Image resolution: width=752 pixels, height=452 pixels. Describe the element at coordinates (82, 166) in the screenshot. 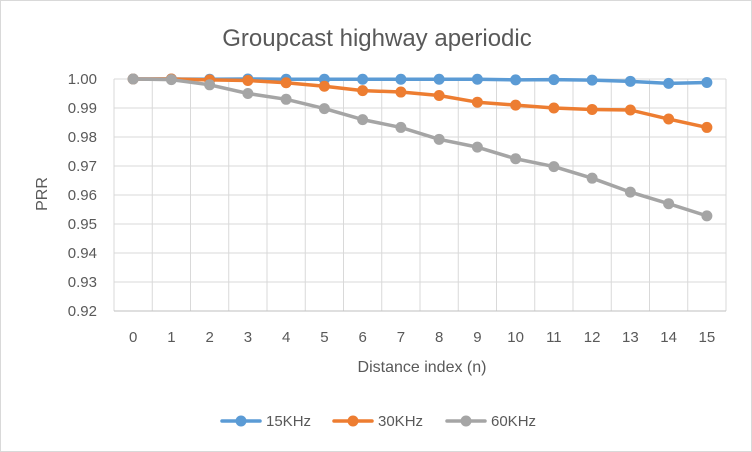

I see `y-tick-label: 0.97` at that location.